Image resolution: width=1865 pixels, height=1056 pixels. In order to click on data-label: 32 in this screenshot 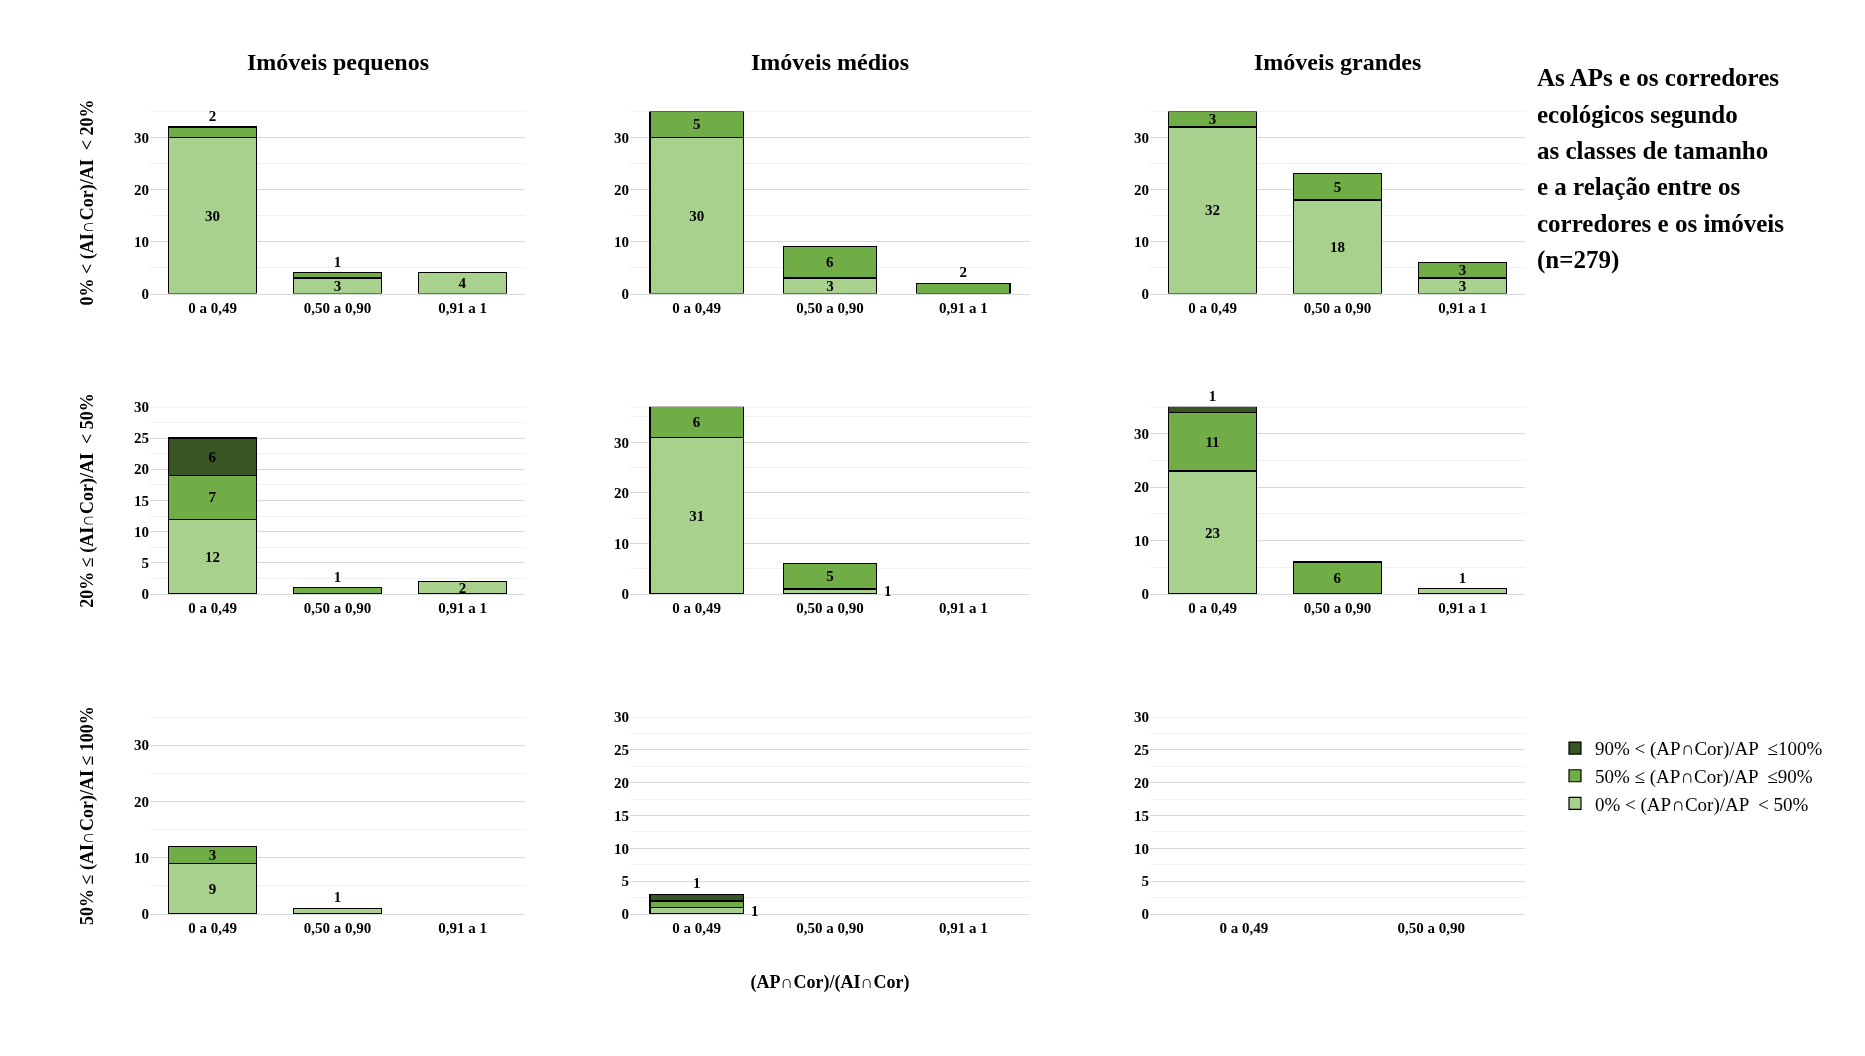, I will do `click(1212, 210)`.